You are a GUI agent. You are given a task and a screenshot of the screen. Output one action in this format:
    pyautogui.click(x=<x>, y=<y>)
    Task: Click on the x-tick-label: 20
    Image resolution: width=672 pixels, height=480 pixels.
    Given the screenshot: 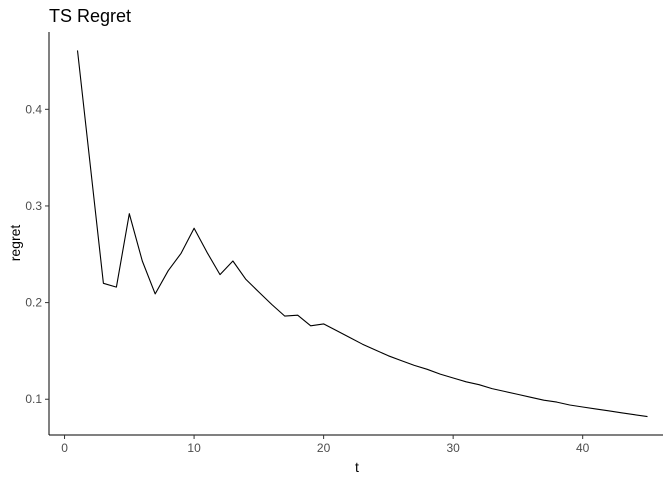 What is the action you would take?
    pyautogui.click(x=324, y=448)
    